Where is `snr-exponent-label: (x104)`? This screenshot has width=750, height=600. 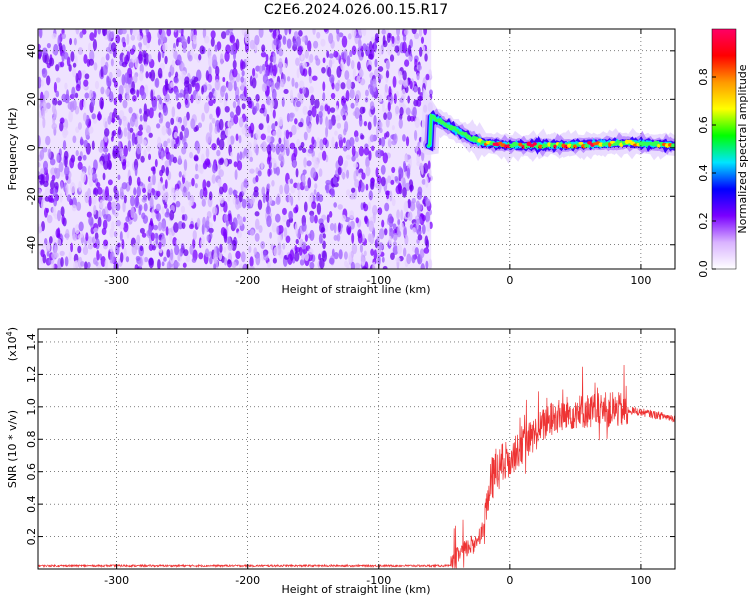
snr-exponent-label: (x104) is located at coordinates (12, 344).